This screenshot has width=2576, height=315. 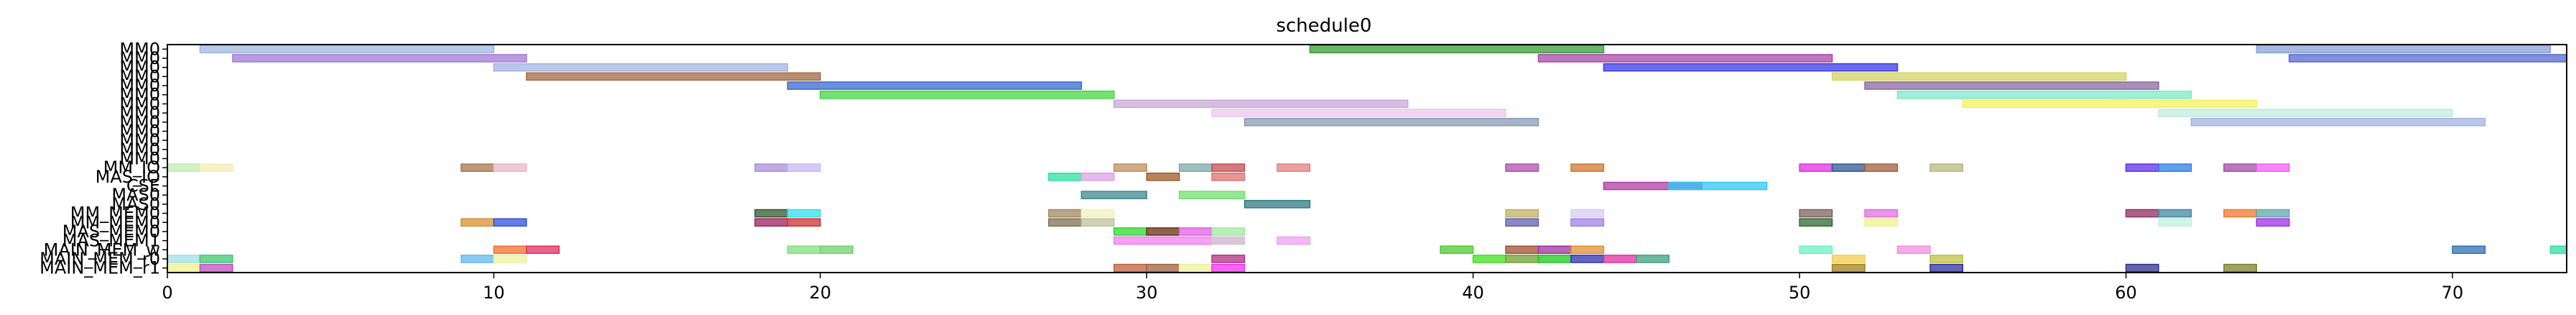 What do you see at coordinates (1323, 26) in the screenshot?
I see `chart-title: schedule0` at bounding box center [1323, 26].